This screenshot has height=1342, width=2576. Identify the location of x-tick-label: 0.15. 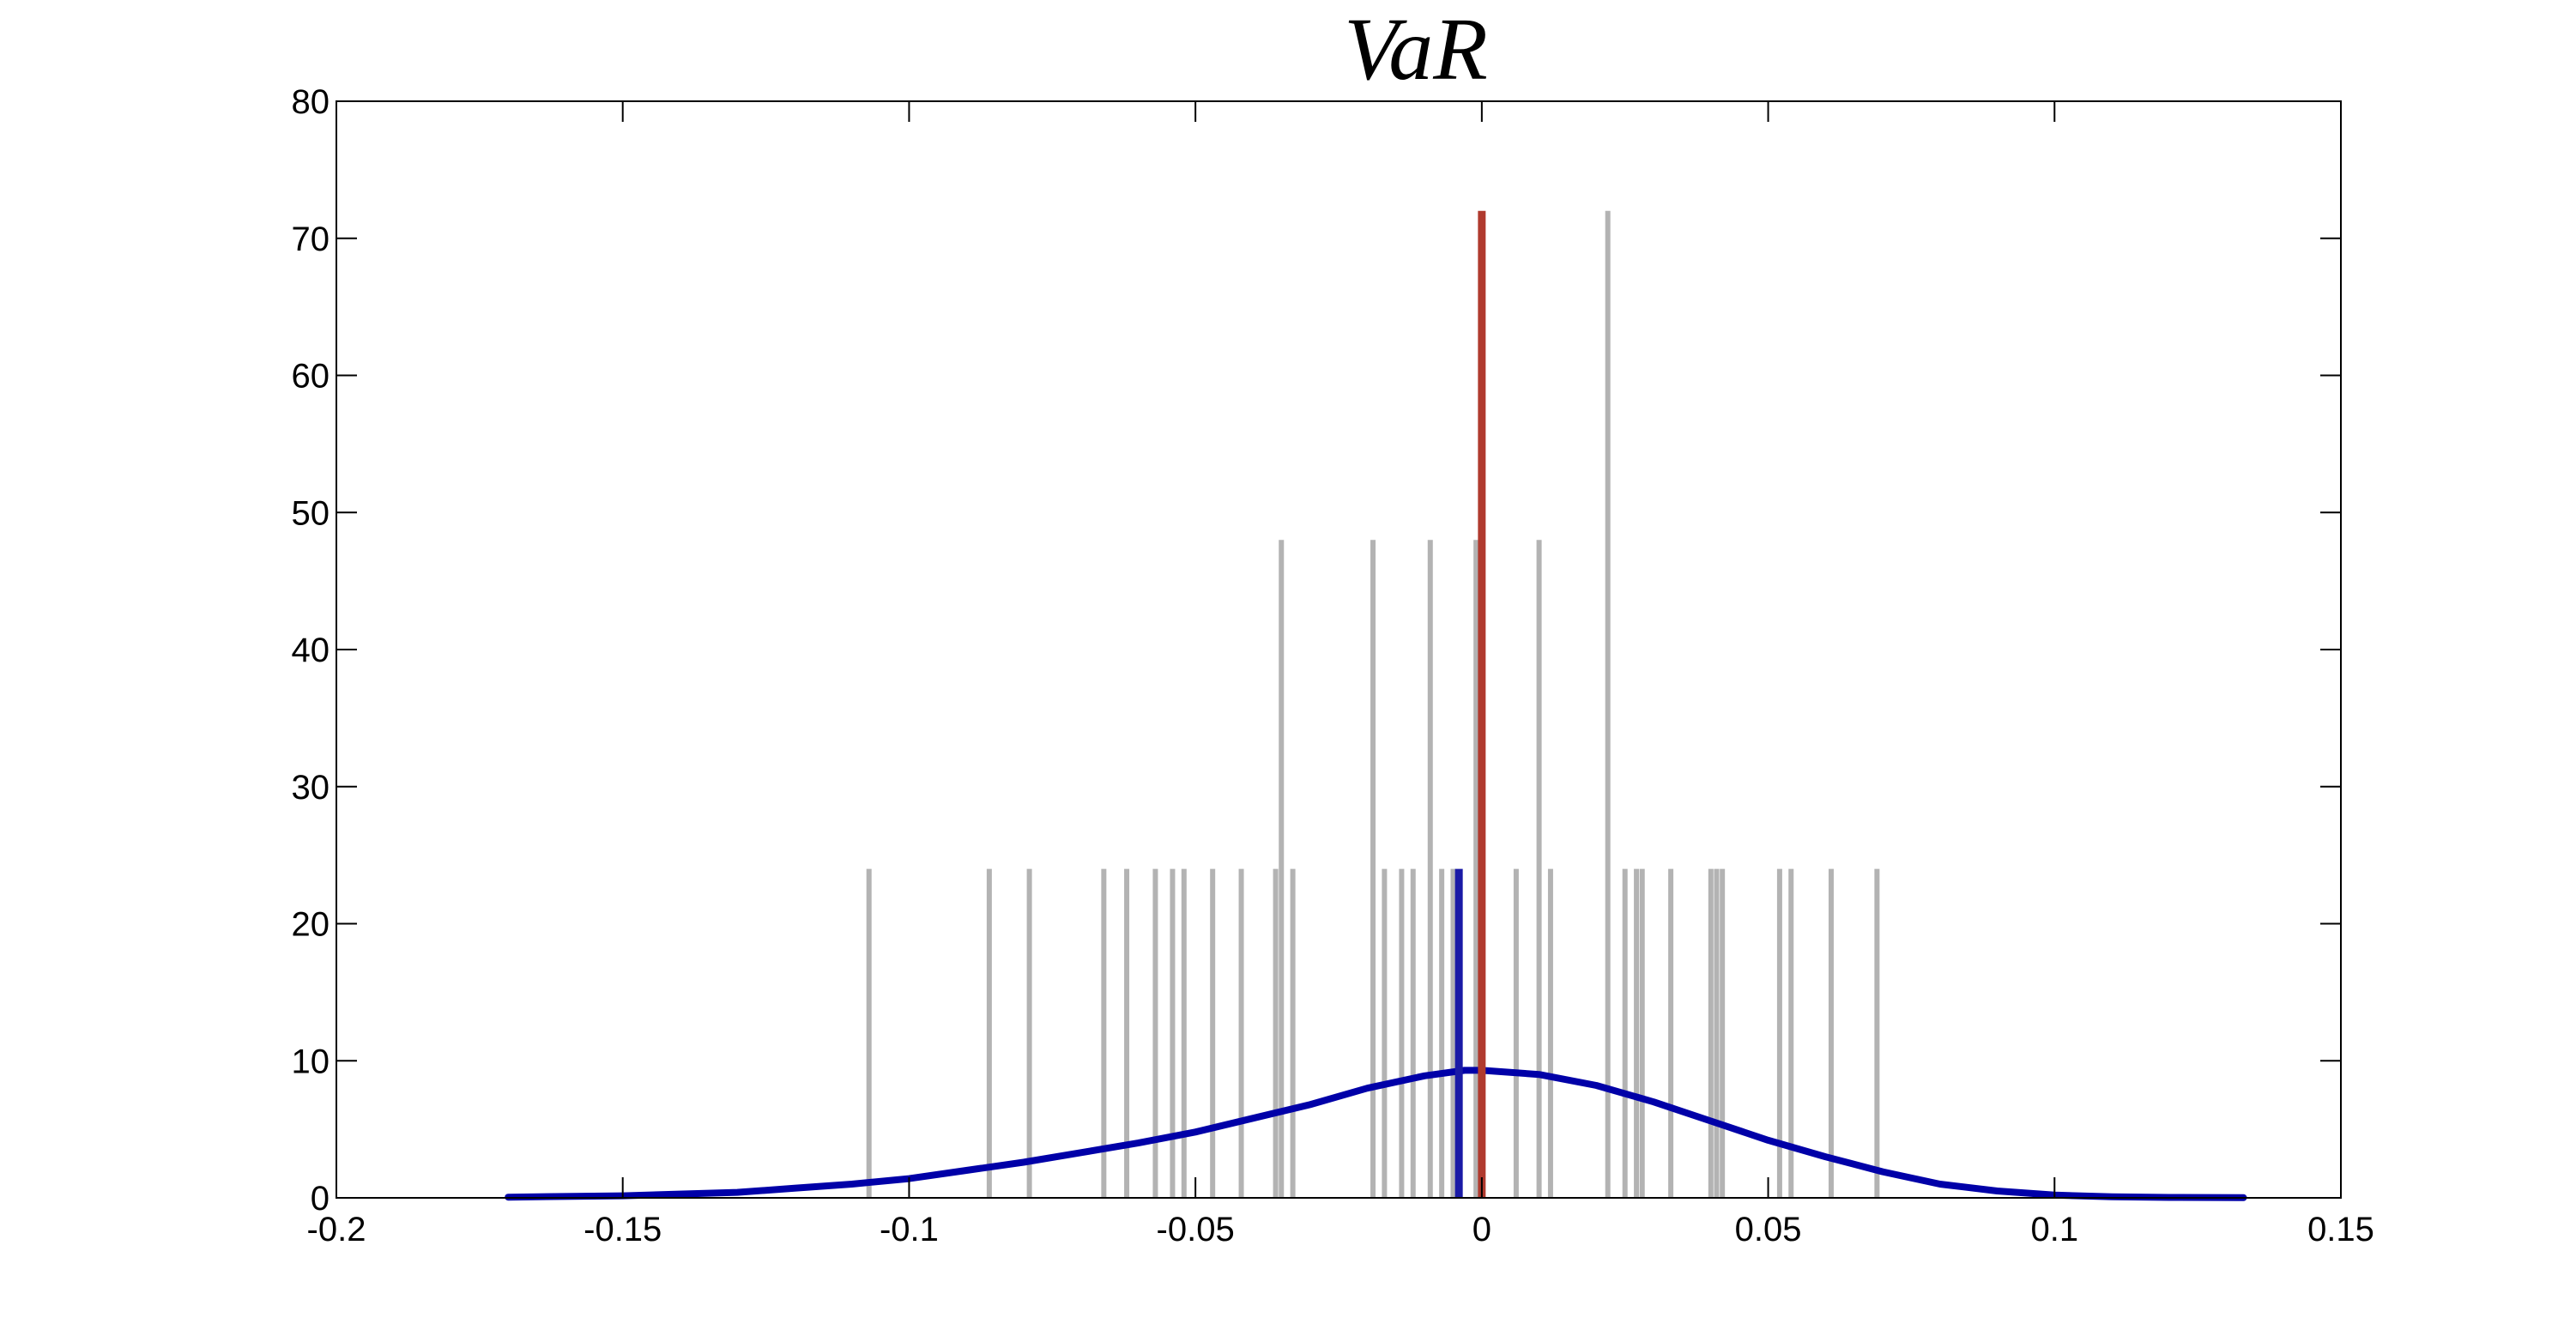
(2340, 1229).